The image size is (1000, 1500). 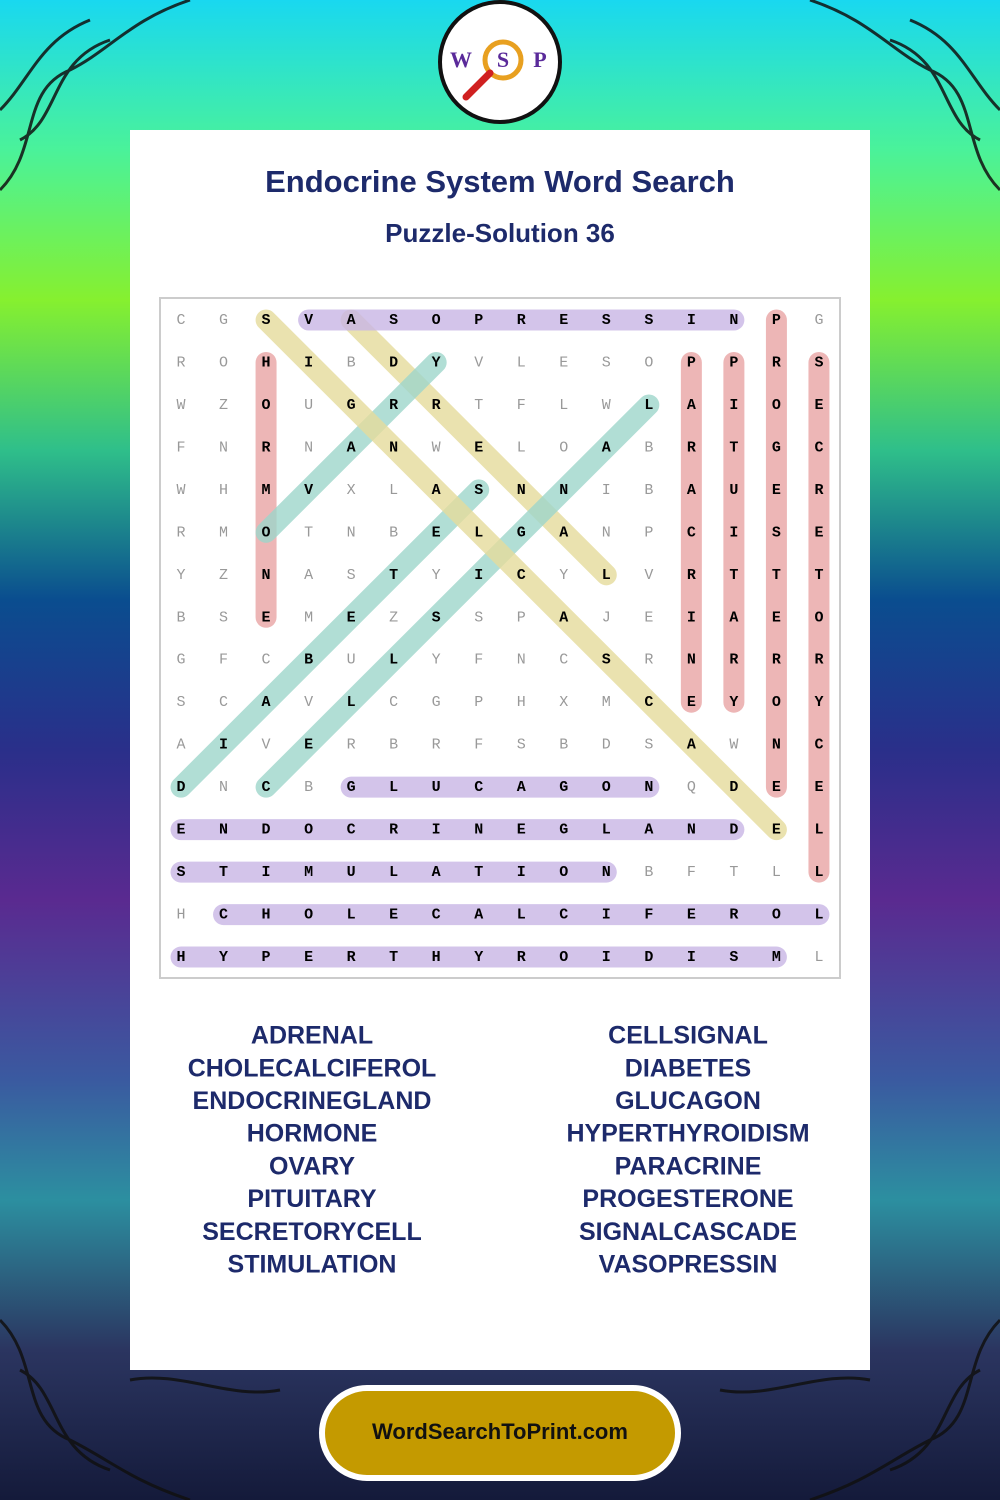 I want to click on word-list-item: PROGESTERONE, so click(x=687, y=1199).